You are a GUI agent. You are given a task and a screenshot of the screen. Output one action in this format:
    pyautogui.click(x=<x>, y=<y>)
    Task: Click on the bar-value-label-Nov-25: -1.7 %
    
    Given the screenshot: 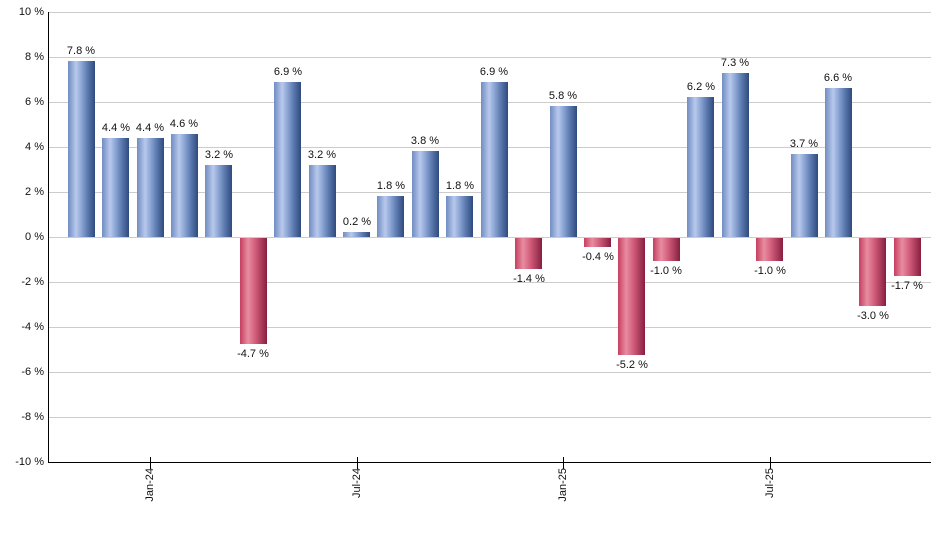 What is the action you would take?
    pyautogui.click(x=907, y=286)
    